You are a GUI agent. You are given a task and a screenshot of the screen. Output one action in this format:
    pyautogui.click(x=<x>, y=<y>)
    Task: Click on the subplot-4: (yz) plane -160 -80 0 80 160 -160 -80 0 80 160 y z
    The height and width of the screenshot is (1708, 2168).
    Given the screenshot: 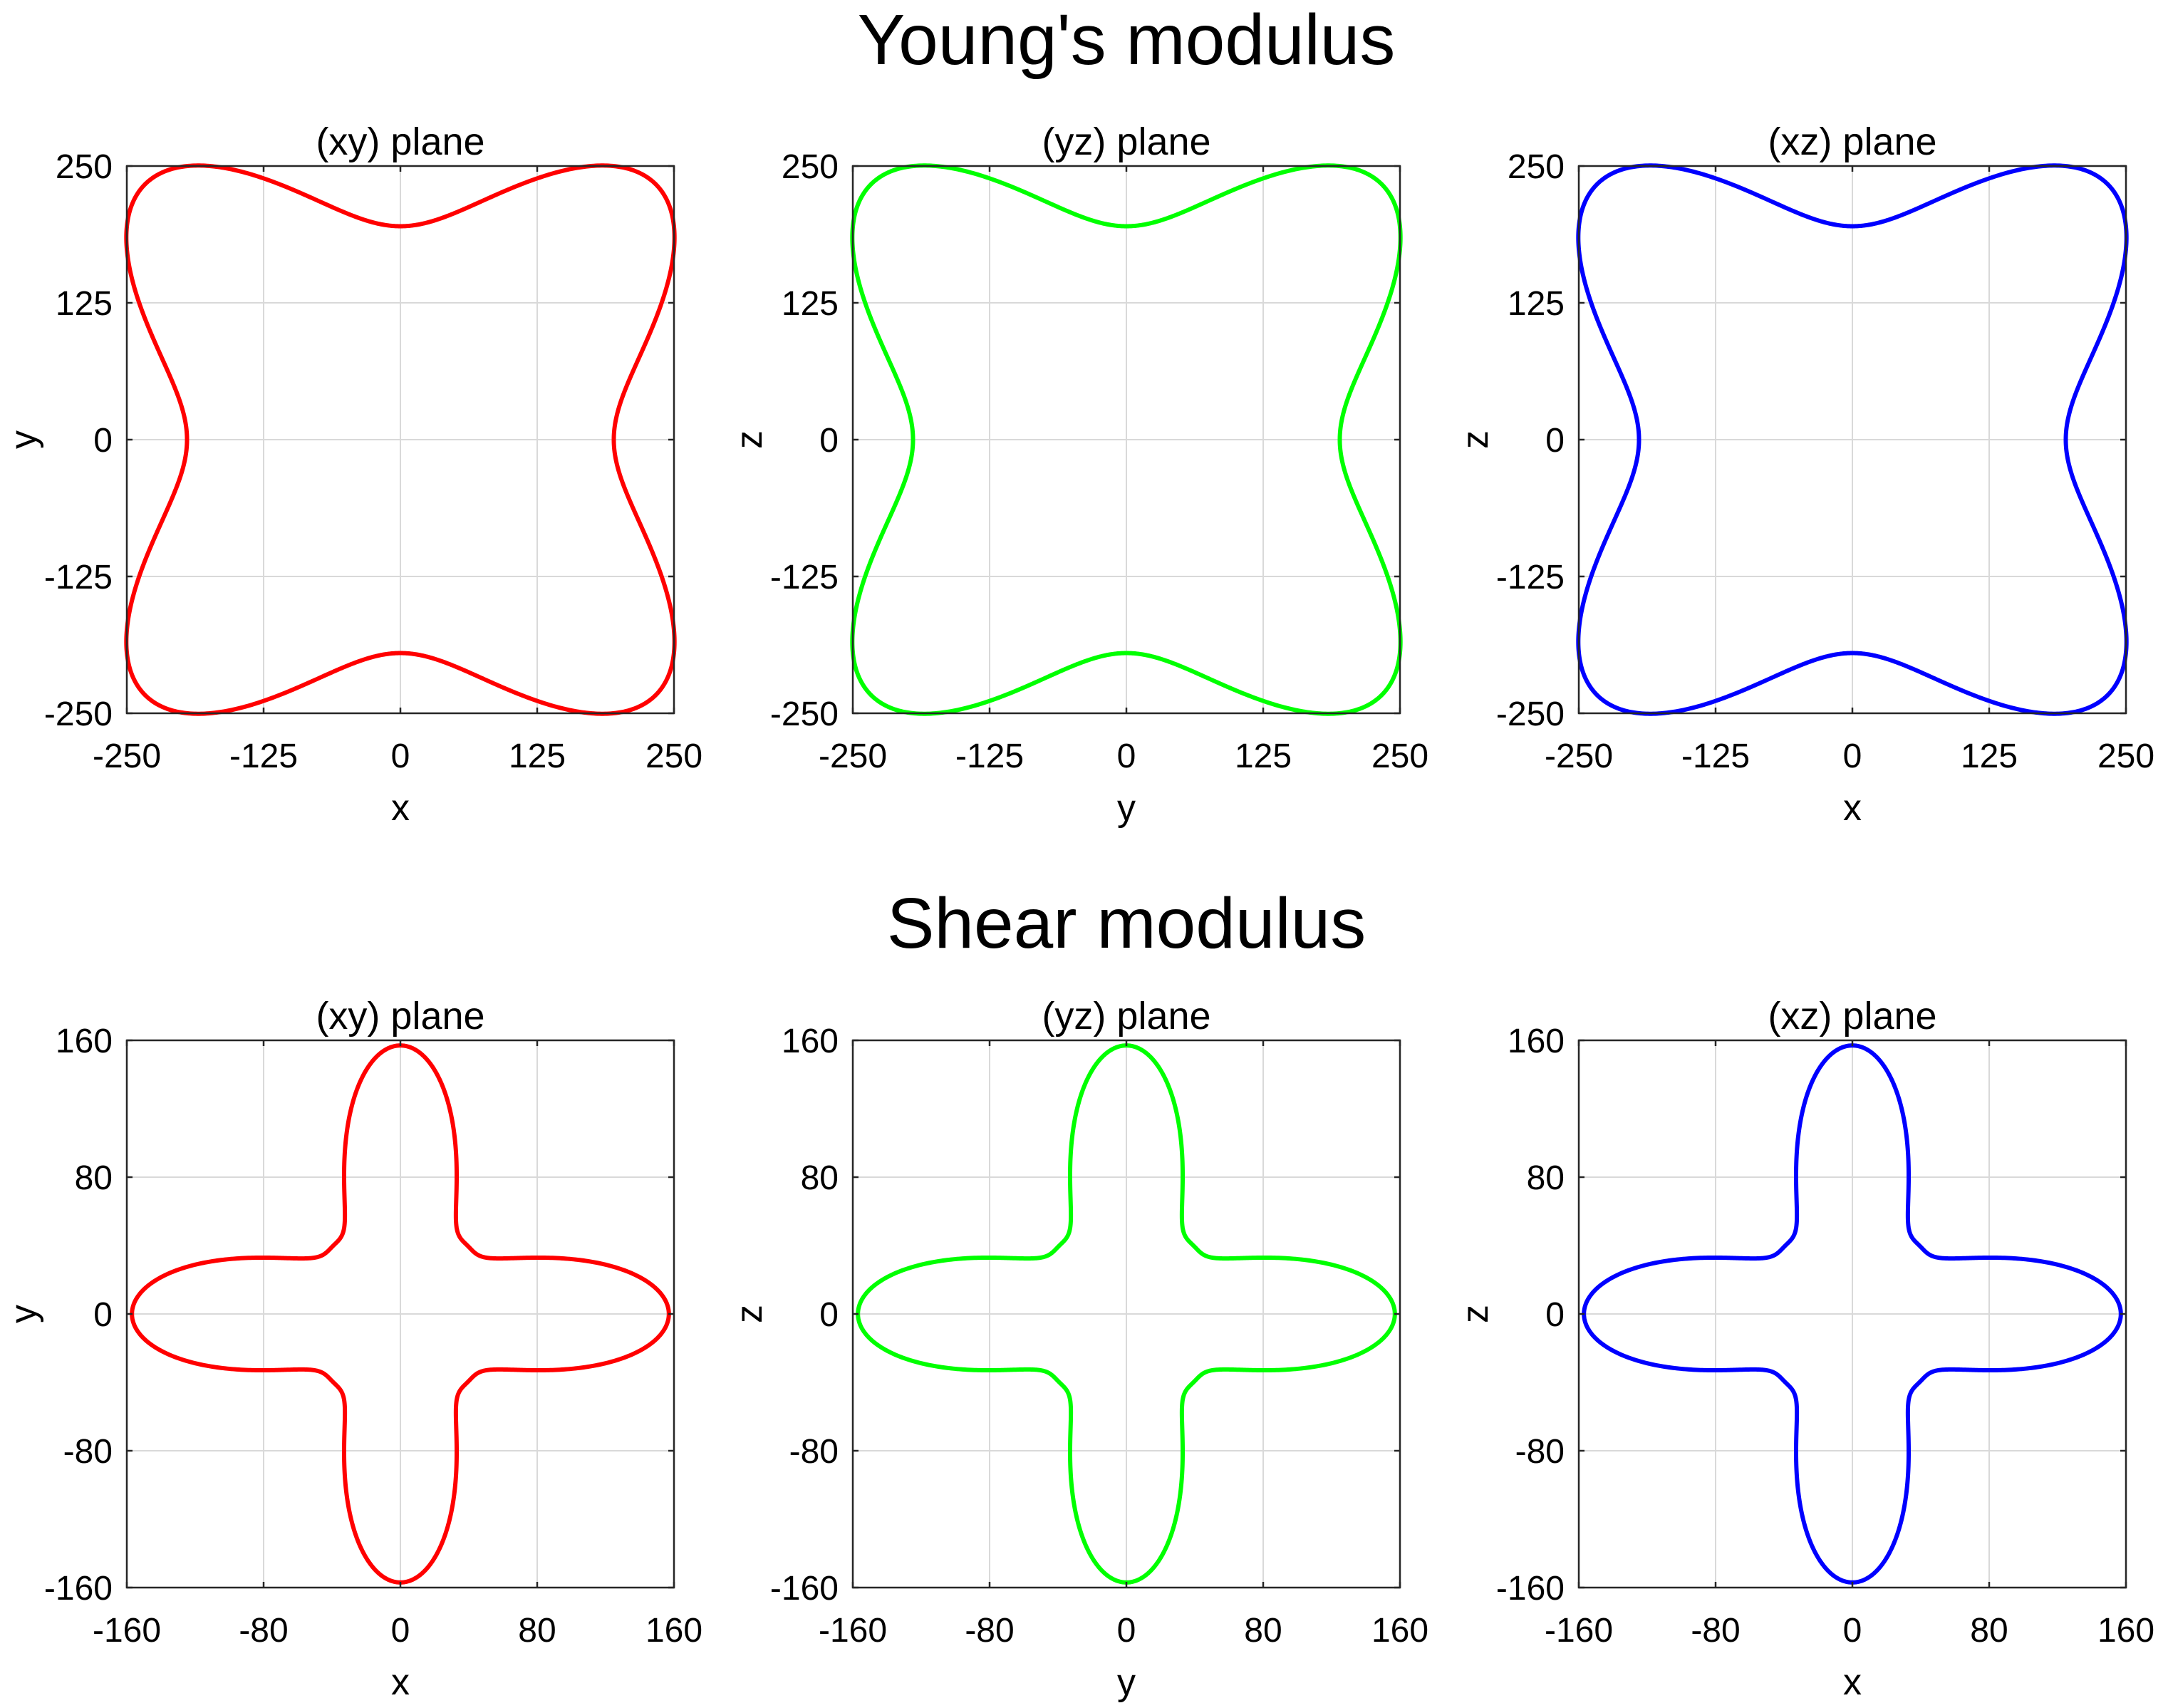 What is the action you would take?
    pyautogui.click(x=1078, y=1349)
    